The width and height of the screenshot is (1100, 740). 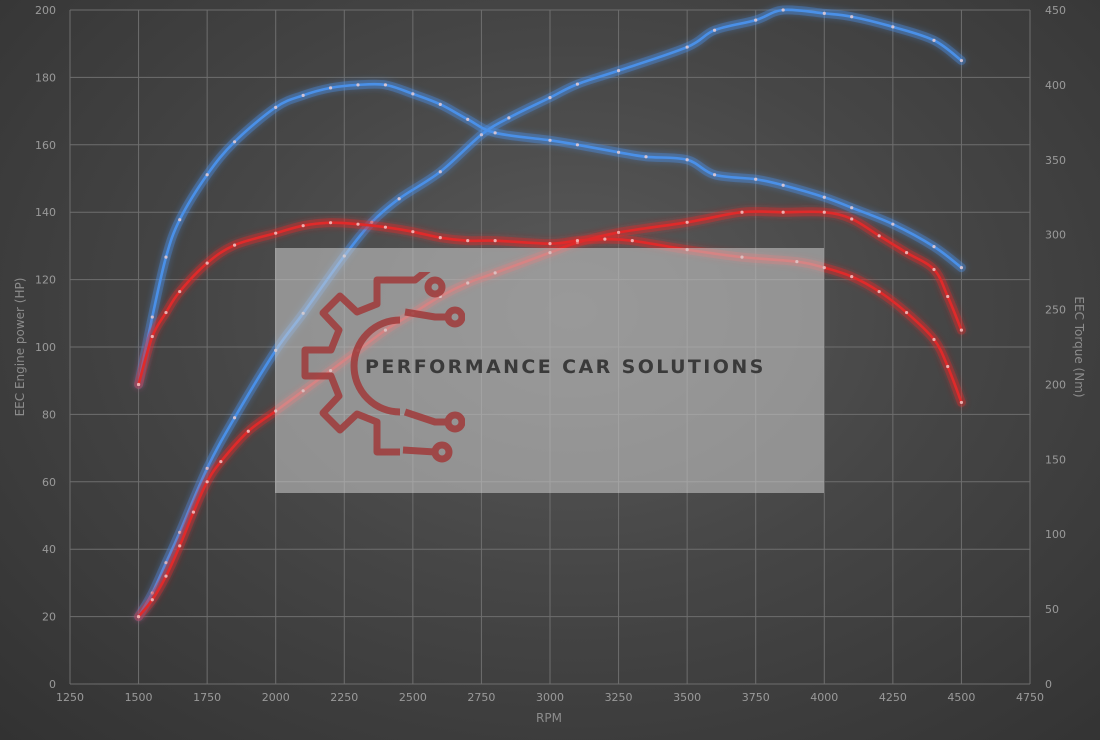 What do you see at coordinates (49, 482) in the screenshot?
I see `y-tick-label-left: 60` at bounding box center [49, 482].